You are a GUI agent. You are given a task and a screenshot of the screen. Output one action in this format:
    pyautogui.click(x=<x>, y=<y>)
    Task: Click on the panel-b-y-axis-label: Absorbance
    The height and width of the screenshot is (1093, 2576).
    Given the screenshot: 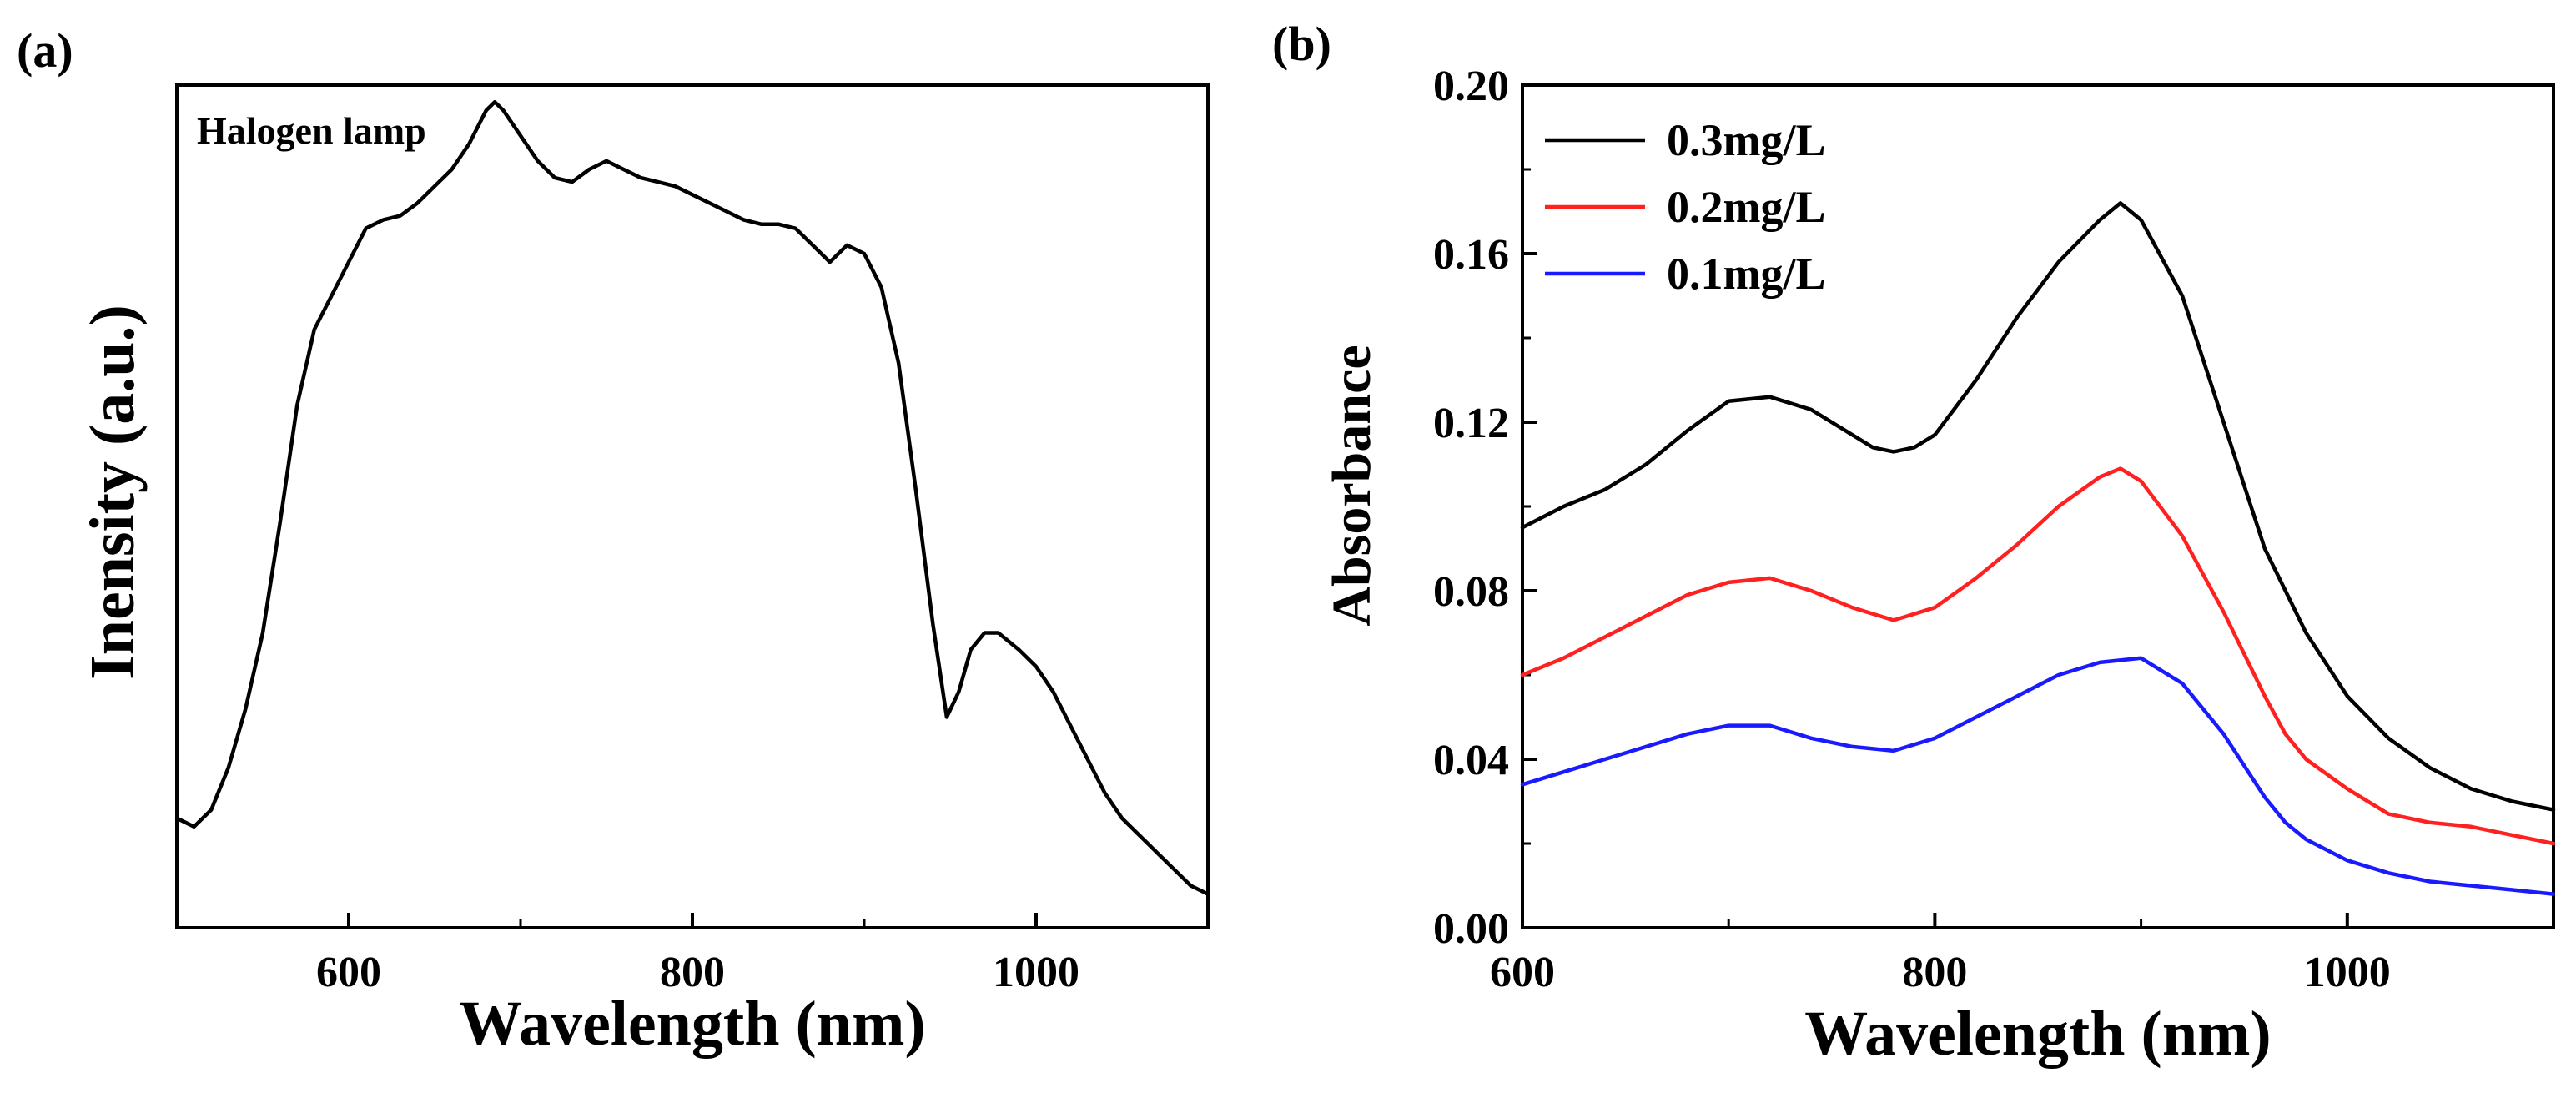 What is the action you would take?
    pyautogui.click(x=1351, y=485)
    